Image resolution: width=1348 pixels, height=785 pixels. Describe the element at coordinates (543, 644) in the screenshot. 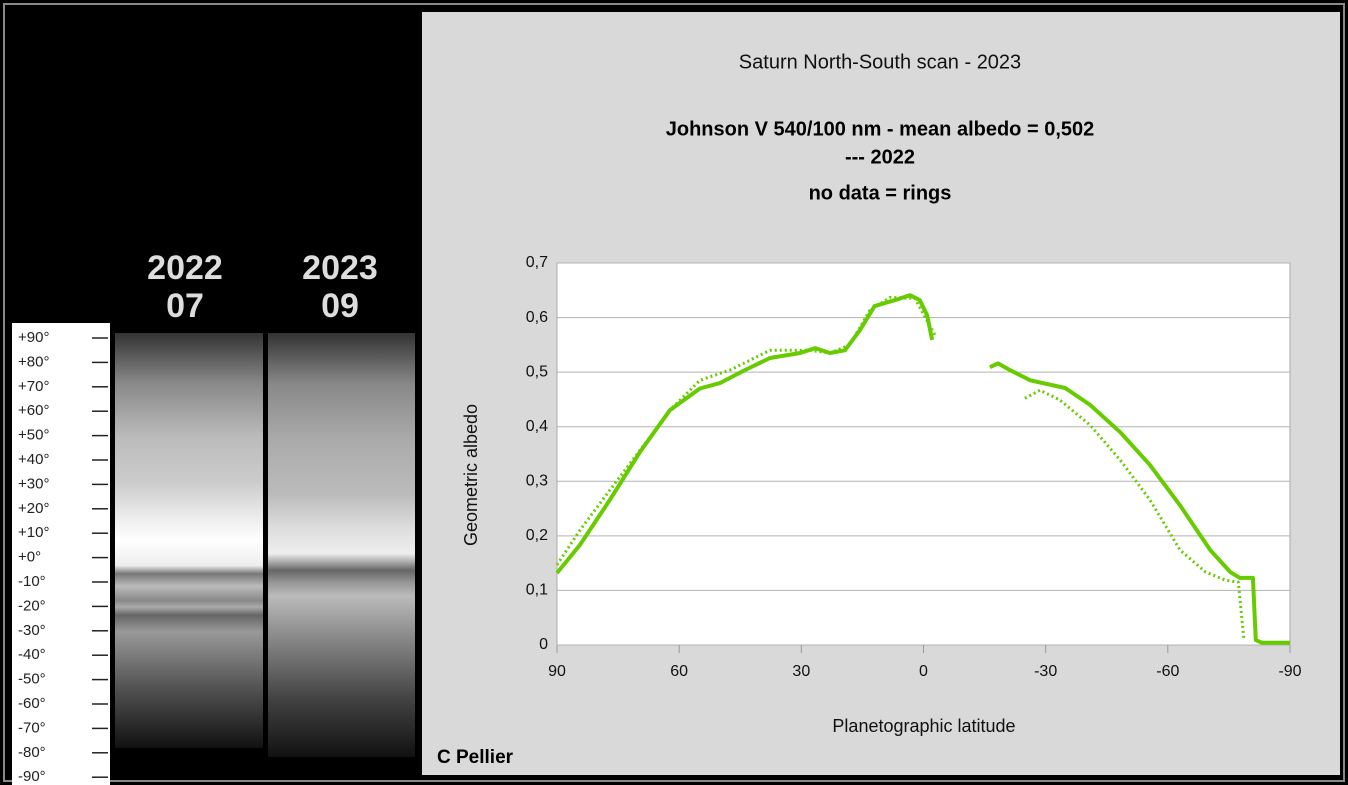

I see `y-tick-label: 0` at that location.